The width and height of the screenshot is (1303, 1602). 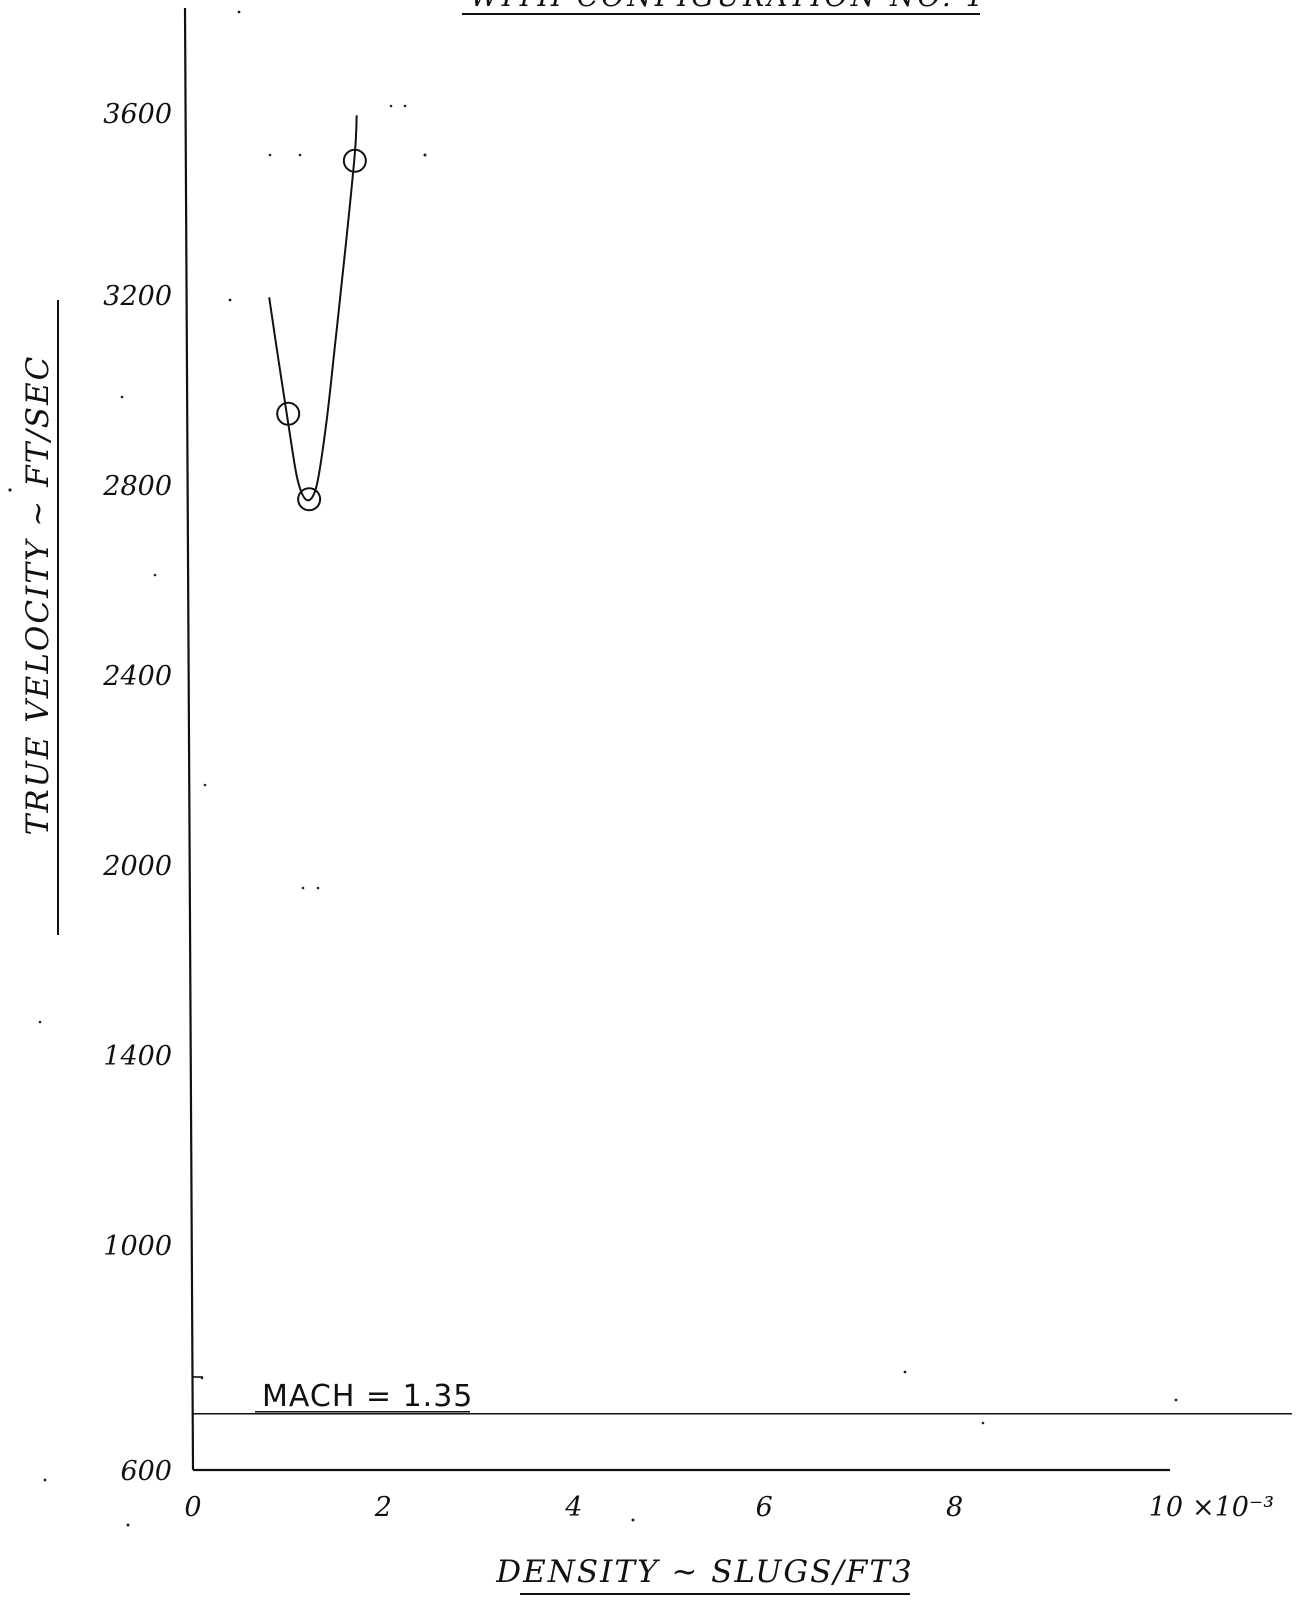 What do you see at coordinates (152, 793) in the screenshot?
I see `y-tick-labels: 600 1000 1400 2000 2400 2800 3200 3600` at bounding box center [152, 793].